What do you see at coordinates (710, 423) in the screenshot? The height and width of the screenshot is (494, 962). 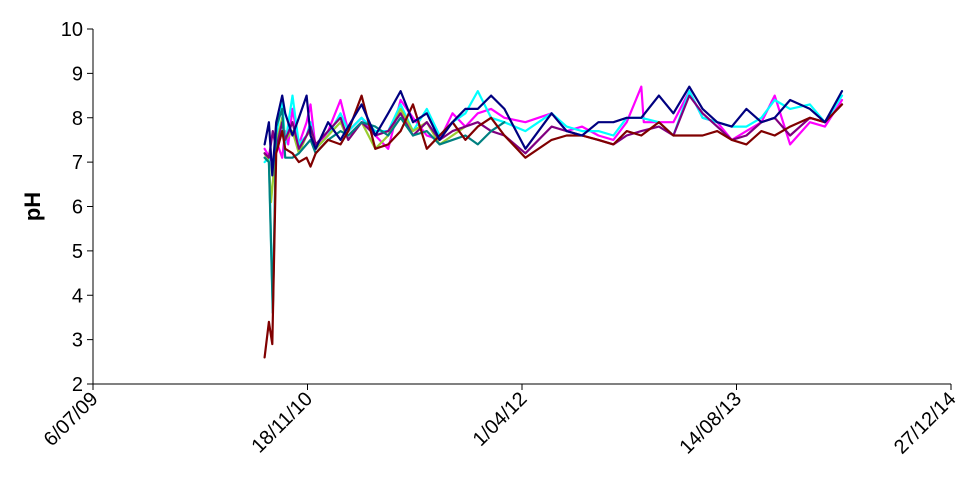 I see `x-tick-label: 14/08/13` at bounding box center [710, 423].